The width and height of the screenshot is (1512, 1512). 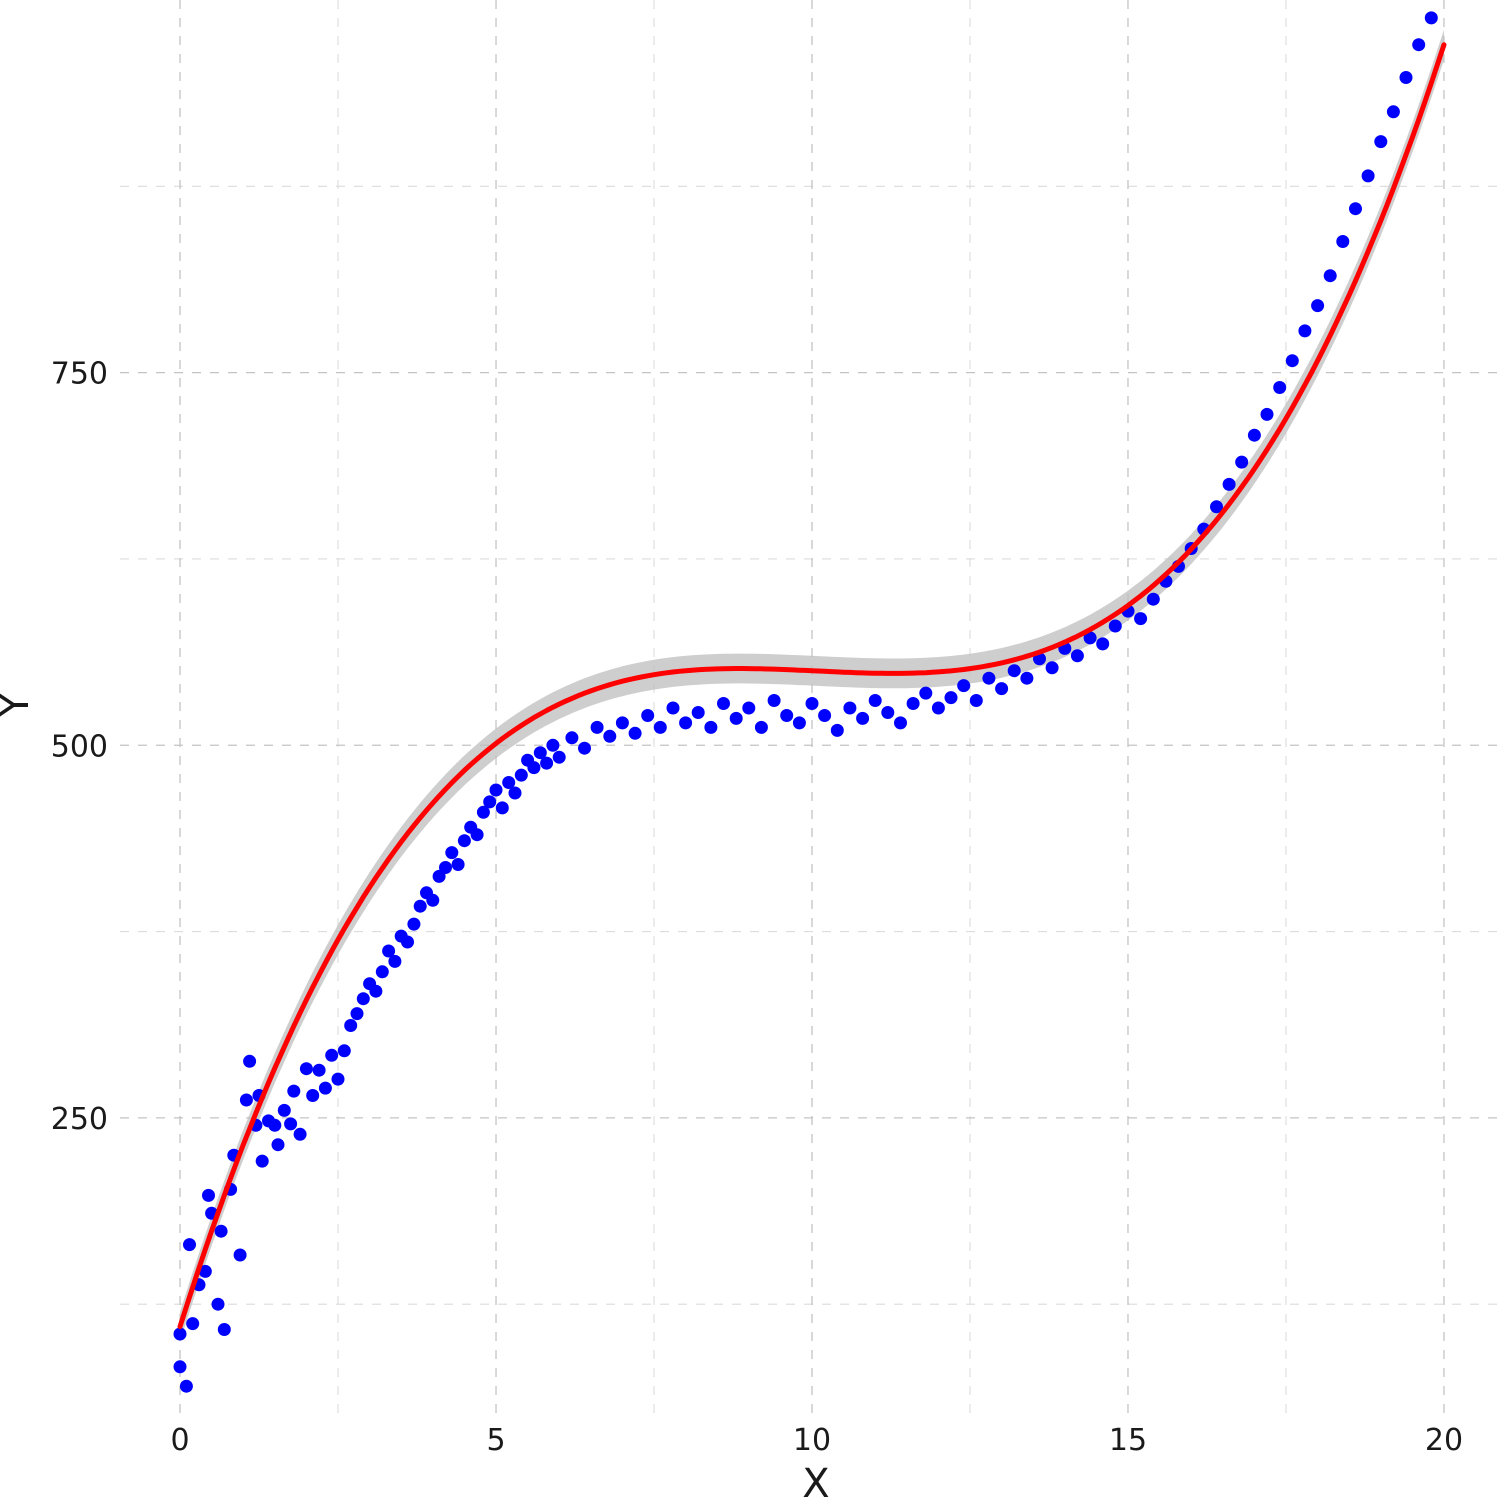 I want to click on x-tick-label: 5, so click(x=495, y=1440).